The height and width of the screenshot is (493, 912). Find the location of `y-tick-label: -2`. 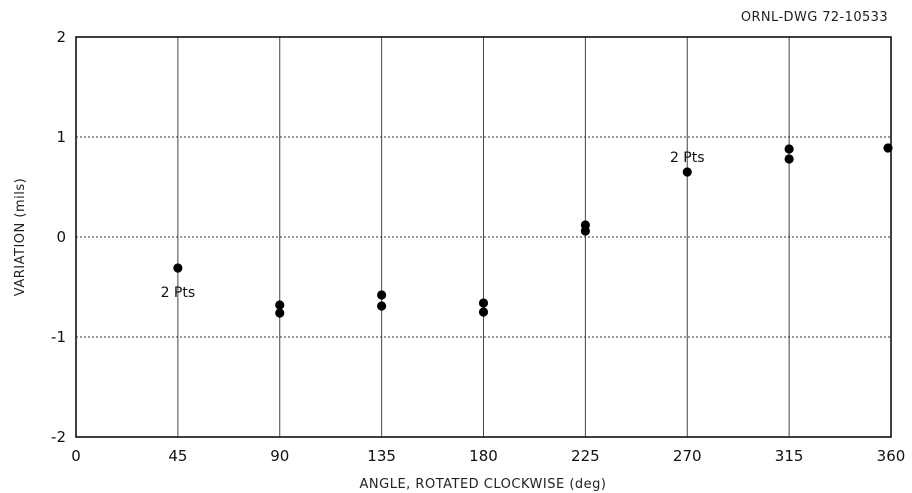

y-tick-label: -2 is located at coordinates (58, 437).